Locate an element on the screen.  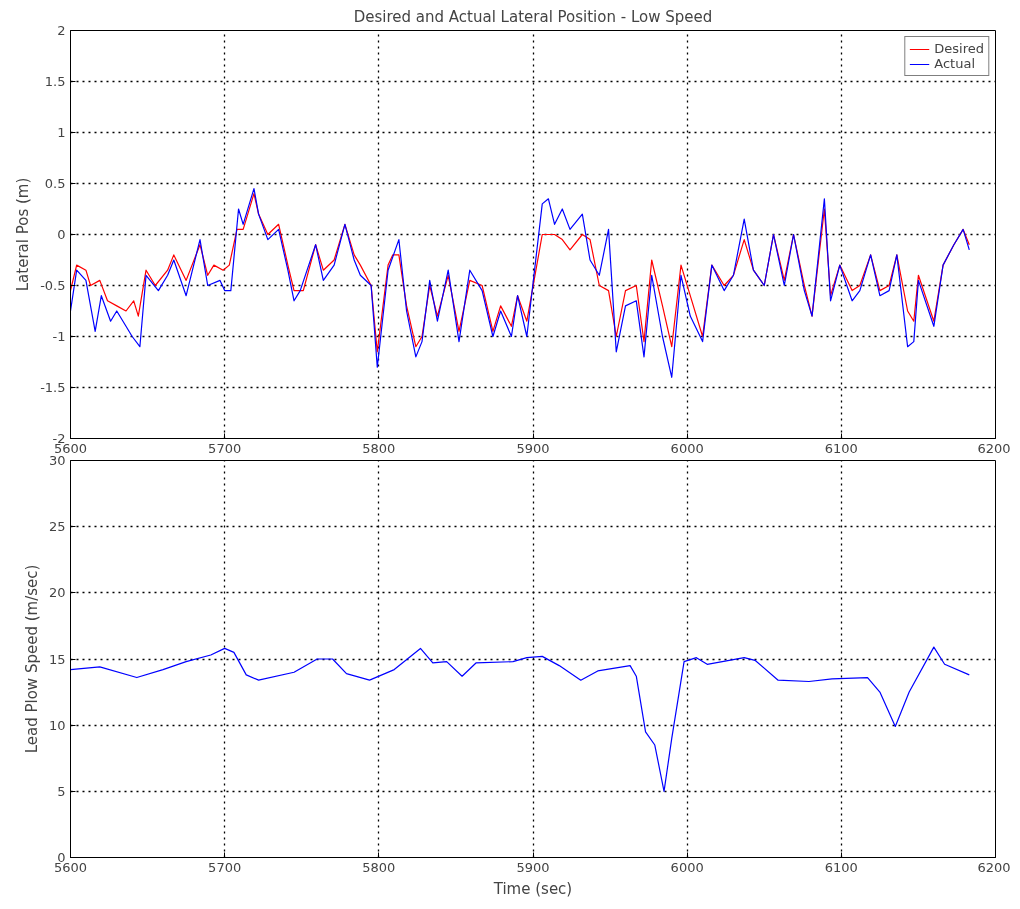
y-axis-title: Lead Plow Speed (m/sec) is located at coordinates (31, 659).